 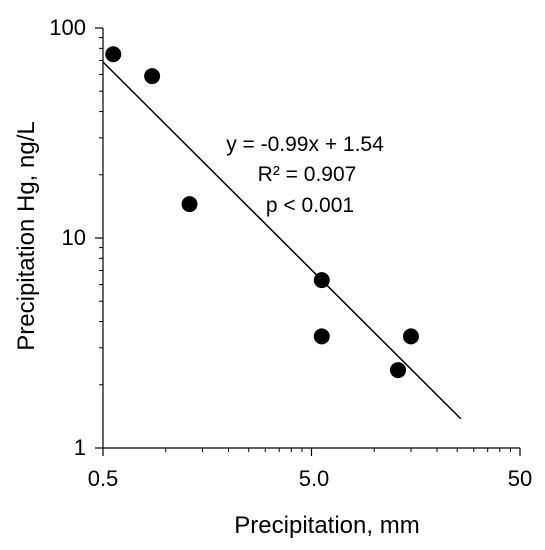 I want to click on regression-annotation: y = -0.99x + 1.54 R² = 0.907 p < 0.001, so click(x=305, y=175).